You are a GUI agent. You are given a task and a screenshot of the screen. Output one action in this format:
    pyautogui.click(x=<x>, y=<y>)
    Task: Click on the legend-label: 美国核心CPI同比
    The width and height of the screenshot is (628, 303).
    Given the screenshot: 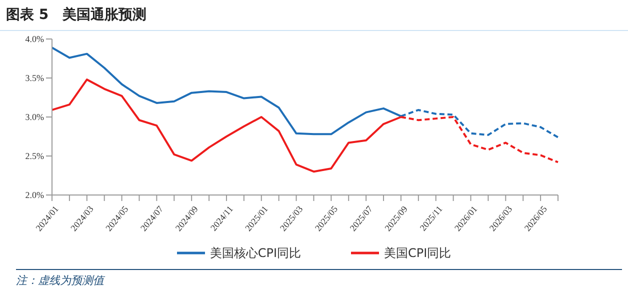 What is the action you would take?
    pyautogui.click(x=255, y=253)
    